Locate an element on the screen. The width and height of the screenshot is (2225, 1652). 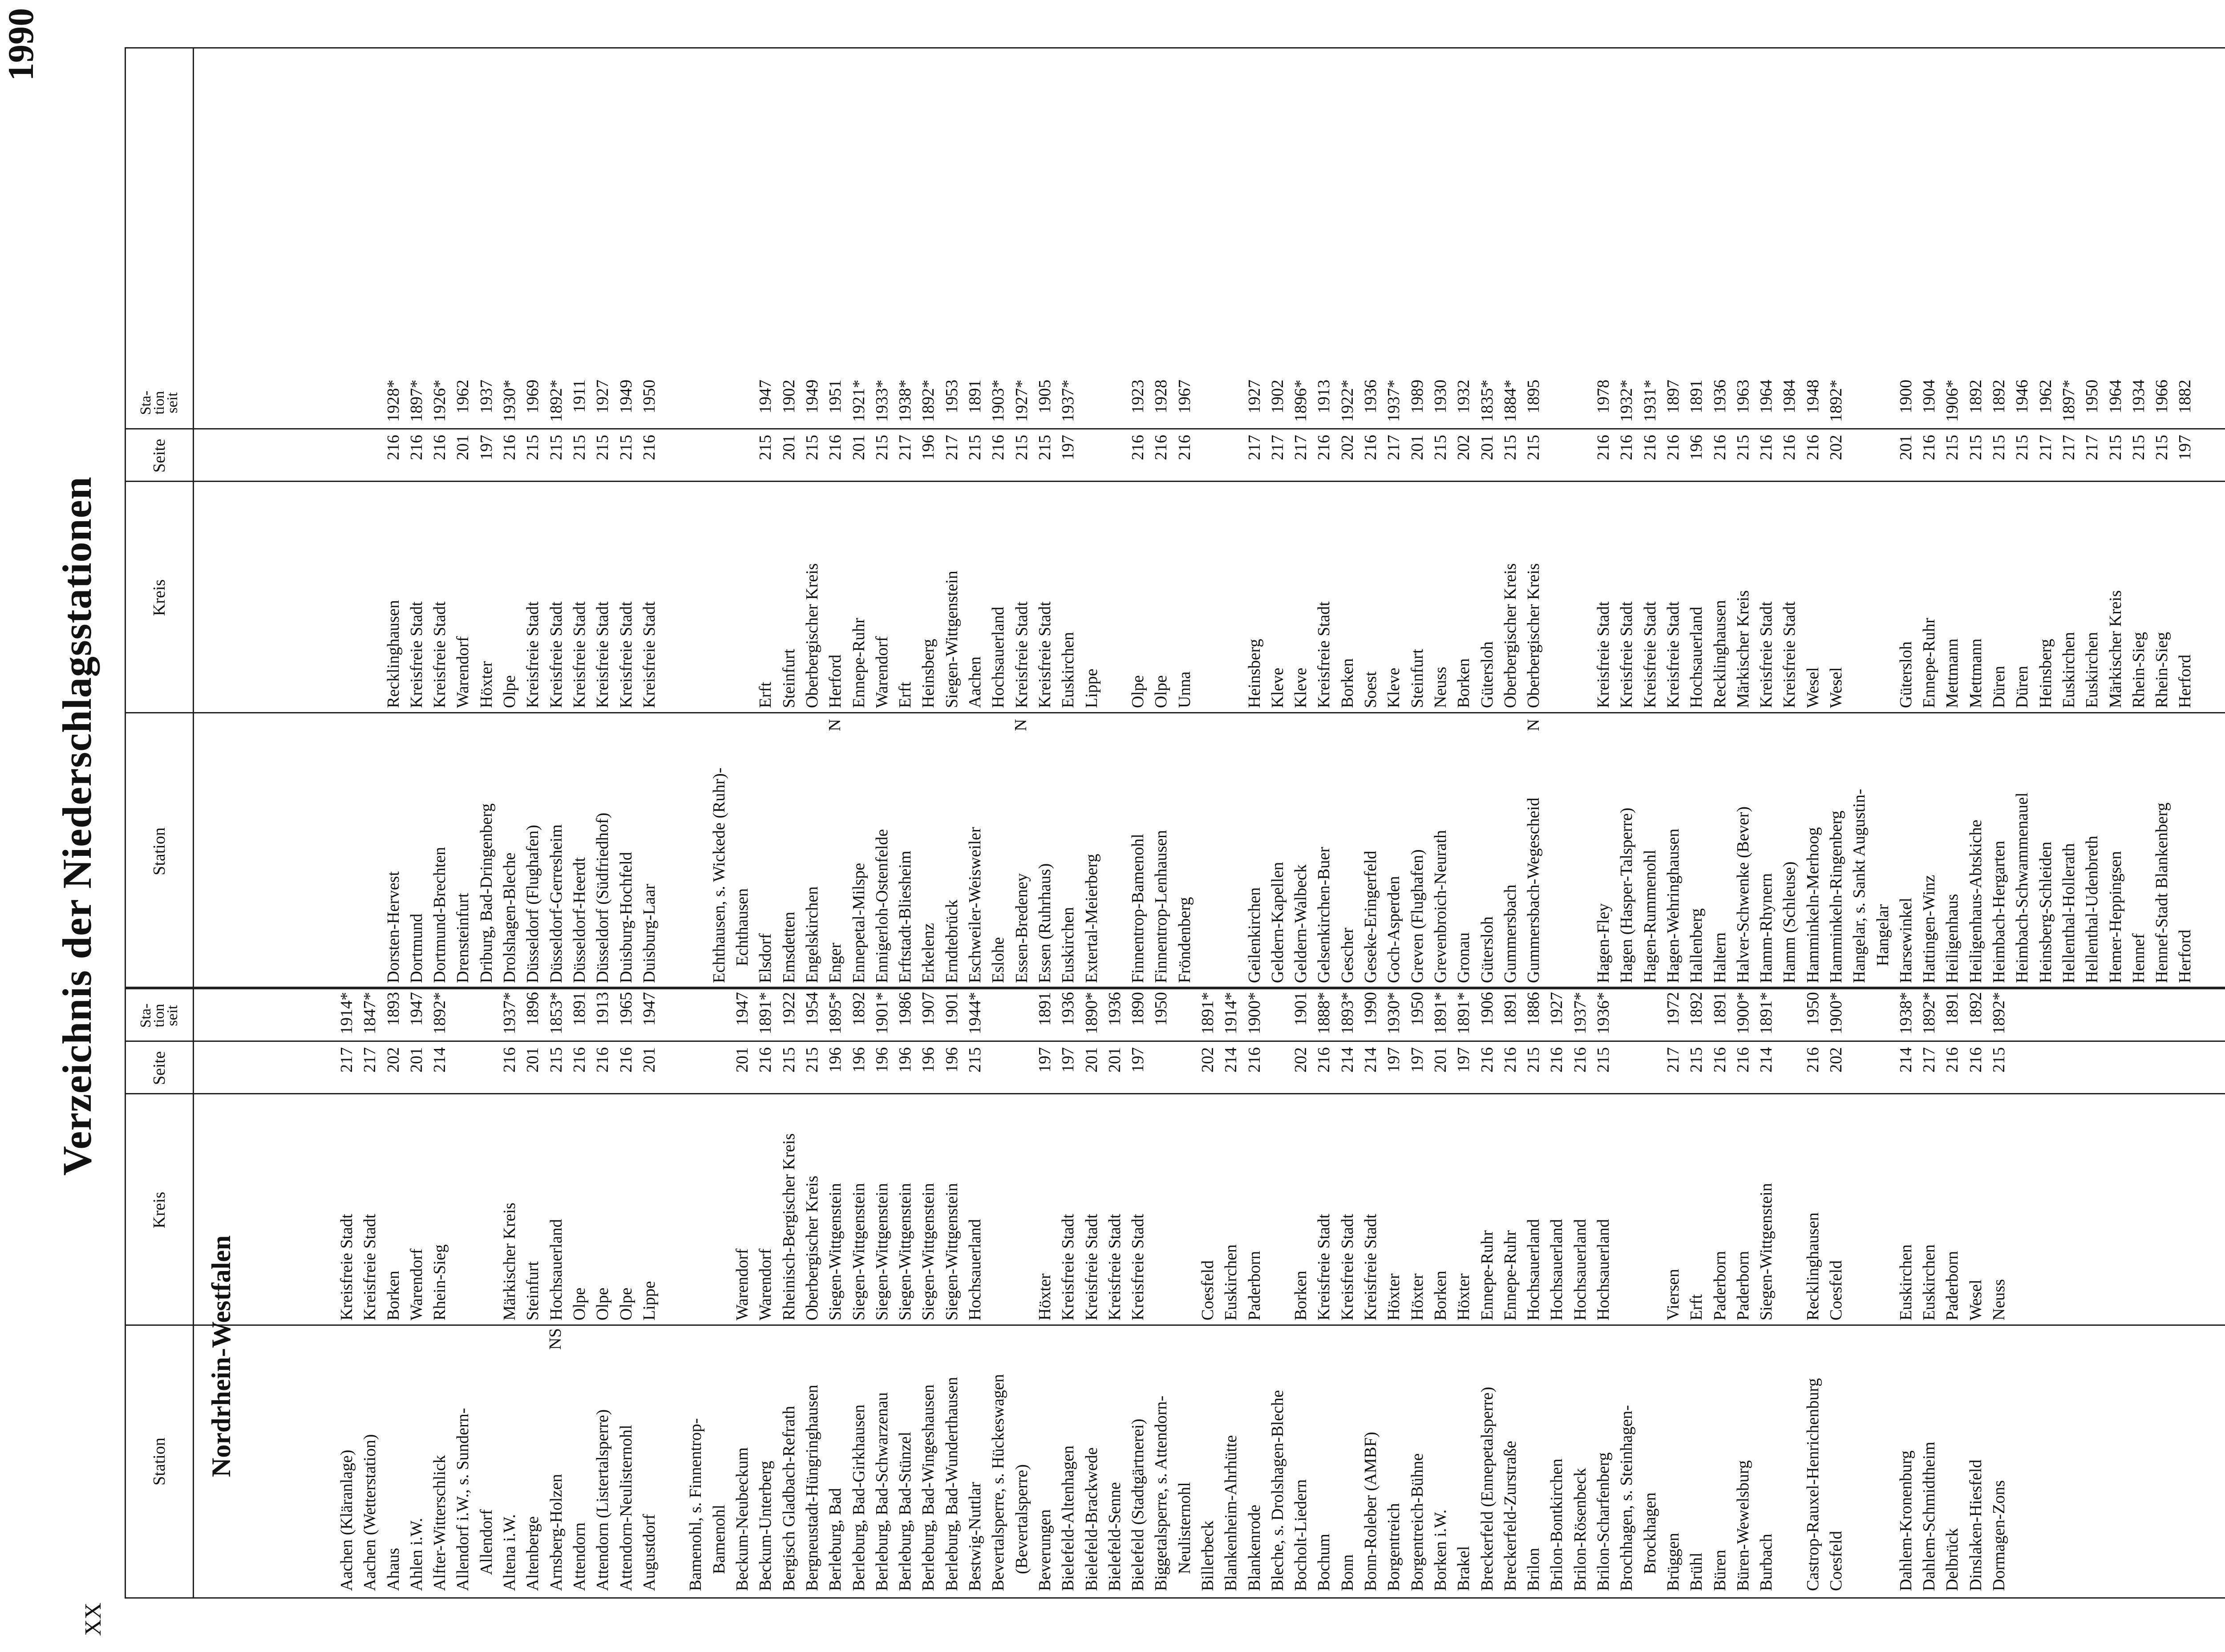
left-station-cell: Beckum-Unterberg is located at coordinates (766, 1526).